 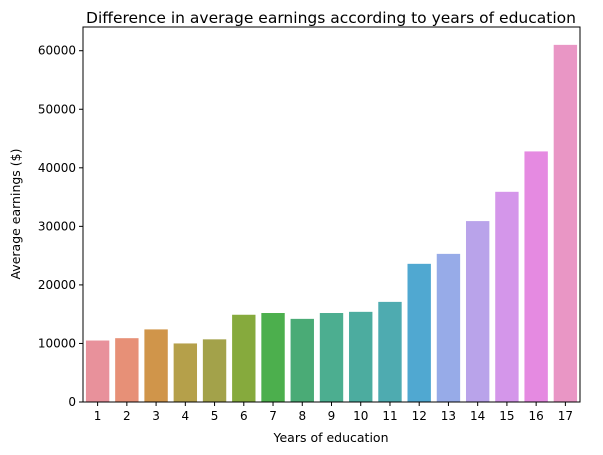 What do you see at coordinates (186, 416) in the screenshot?
I see `x-tick-label-4: 4` at bounding box center [186, 416].